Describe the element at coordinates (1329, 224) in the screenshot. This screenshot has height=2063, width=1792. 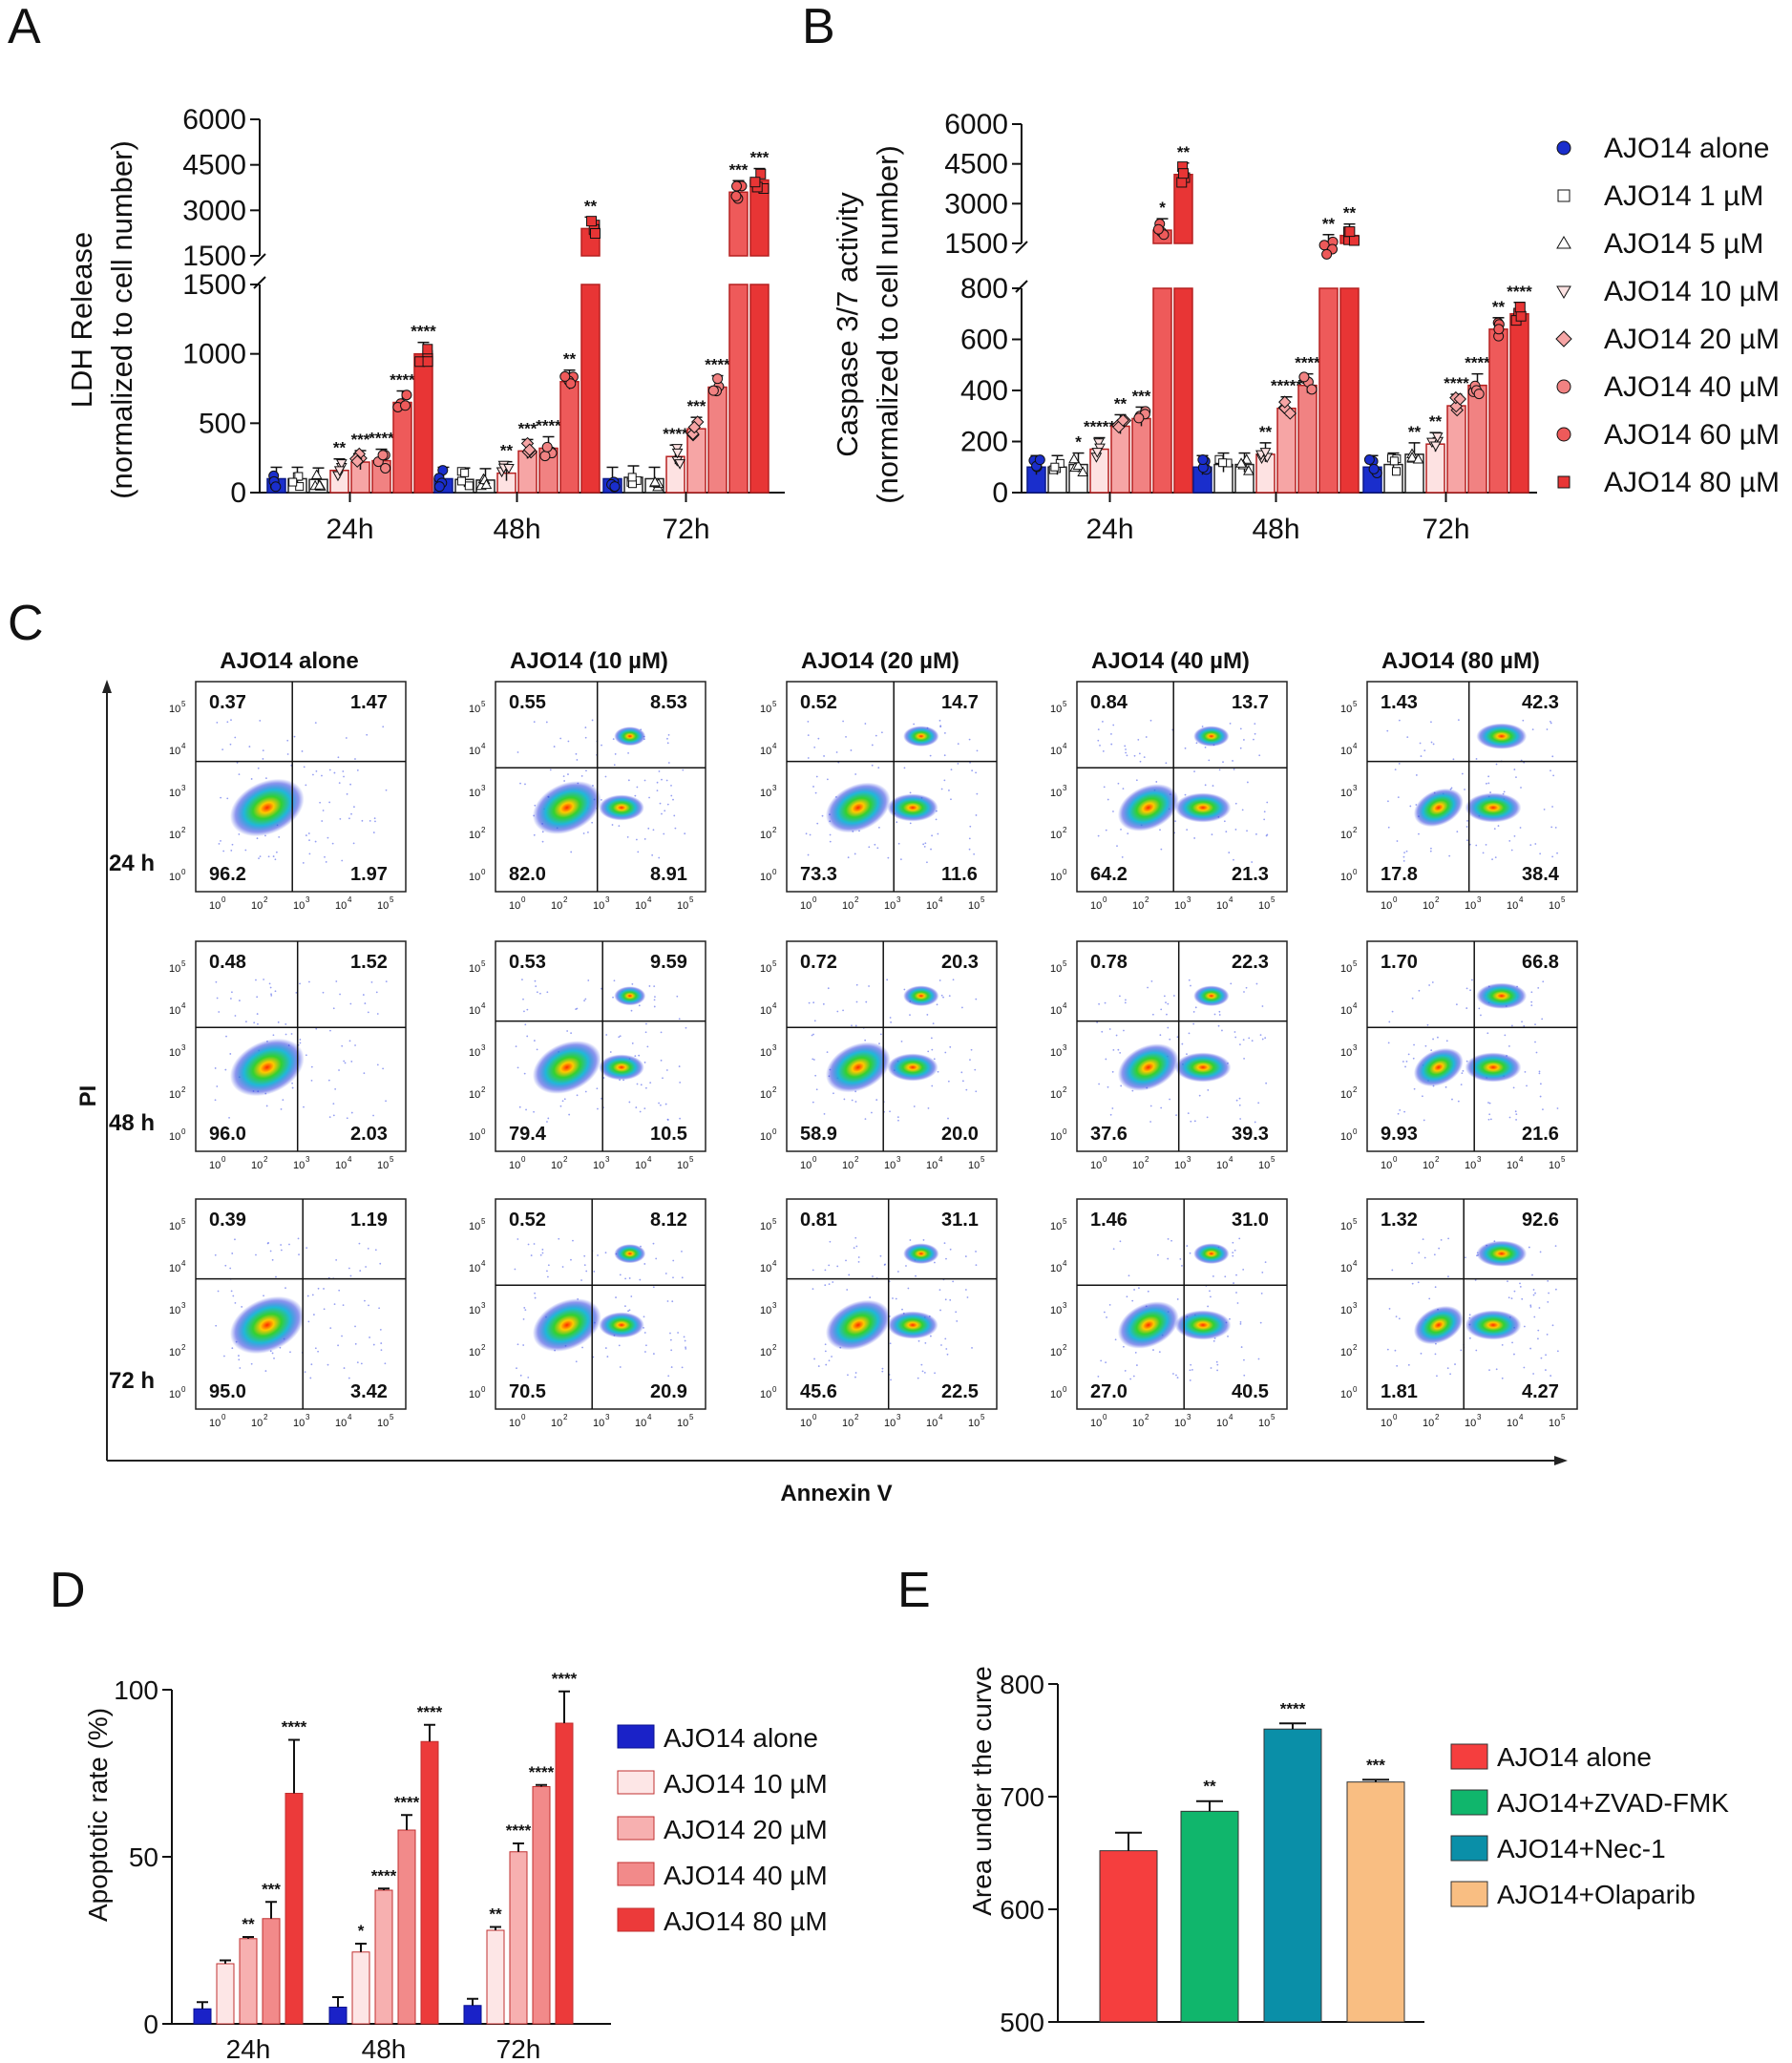
I see `b-significance: **` at that location.